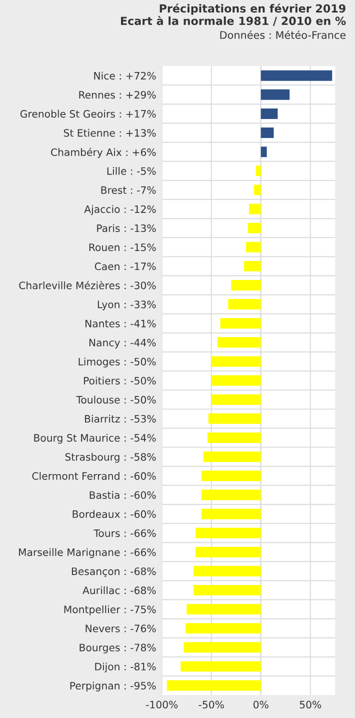  I want to click on y-tick-label: Brest : -7%, so click(128, 190).